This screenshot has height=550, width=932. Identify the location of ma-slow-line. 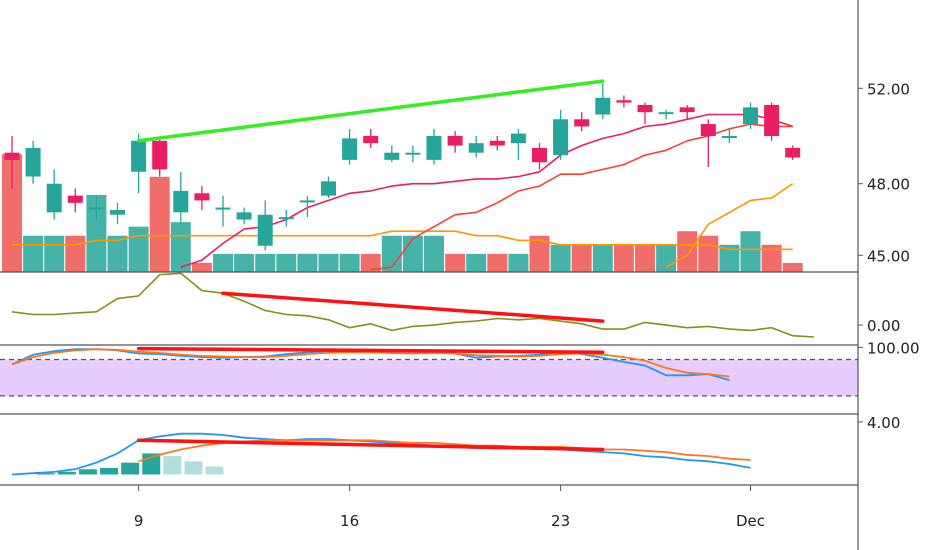
(581, 197).